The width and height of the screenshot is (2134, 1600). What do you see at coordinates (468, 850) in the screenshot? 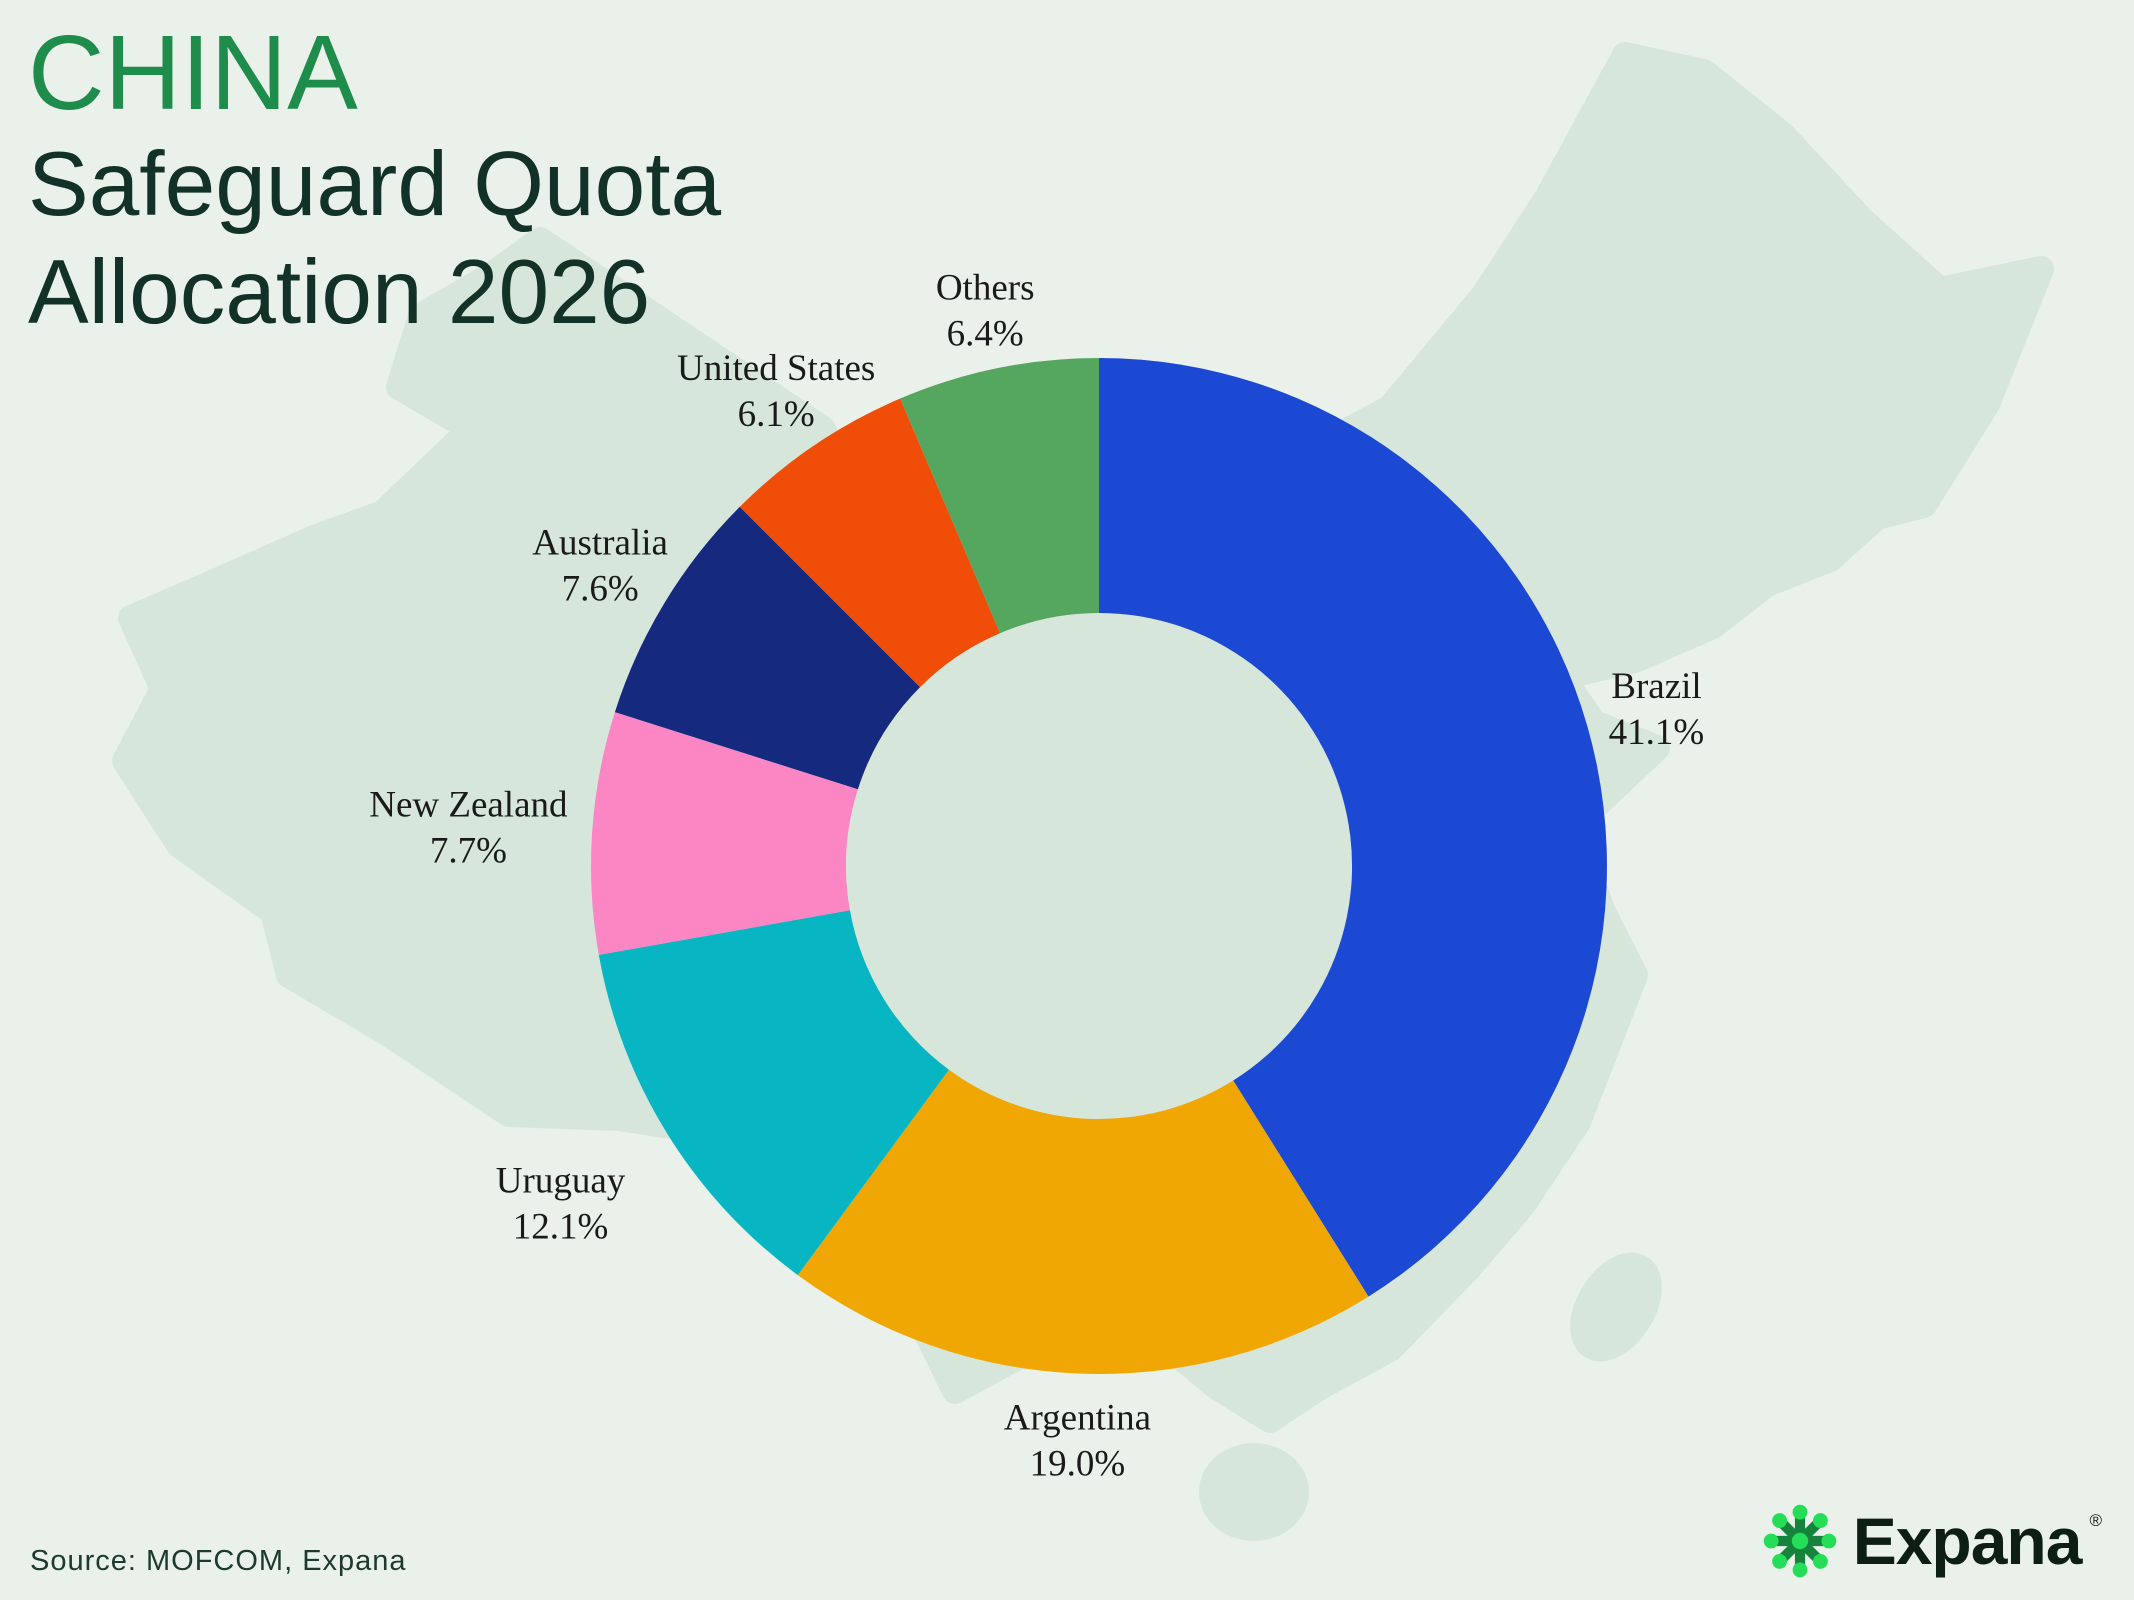
I see `slice-label-value-new-zealand: 7.7%` at bounding box center [468, 850].